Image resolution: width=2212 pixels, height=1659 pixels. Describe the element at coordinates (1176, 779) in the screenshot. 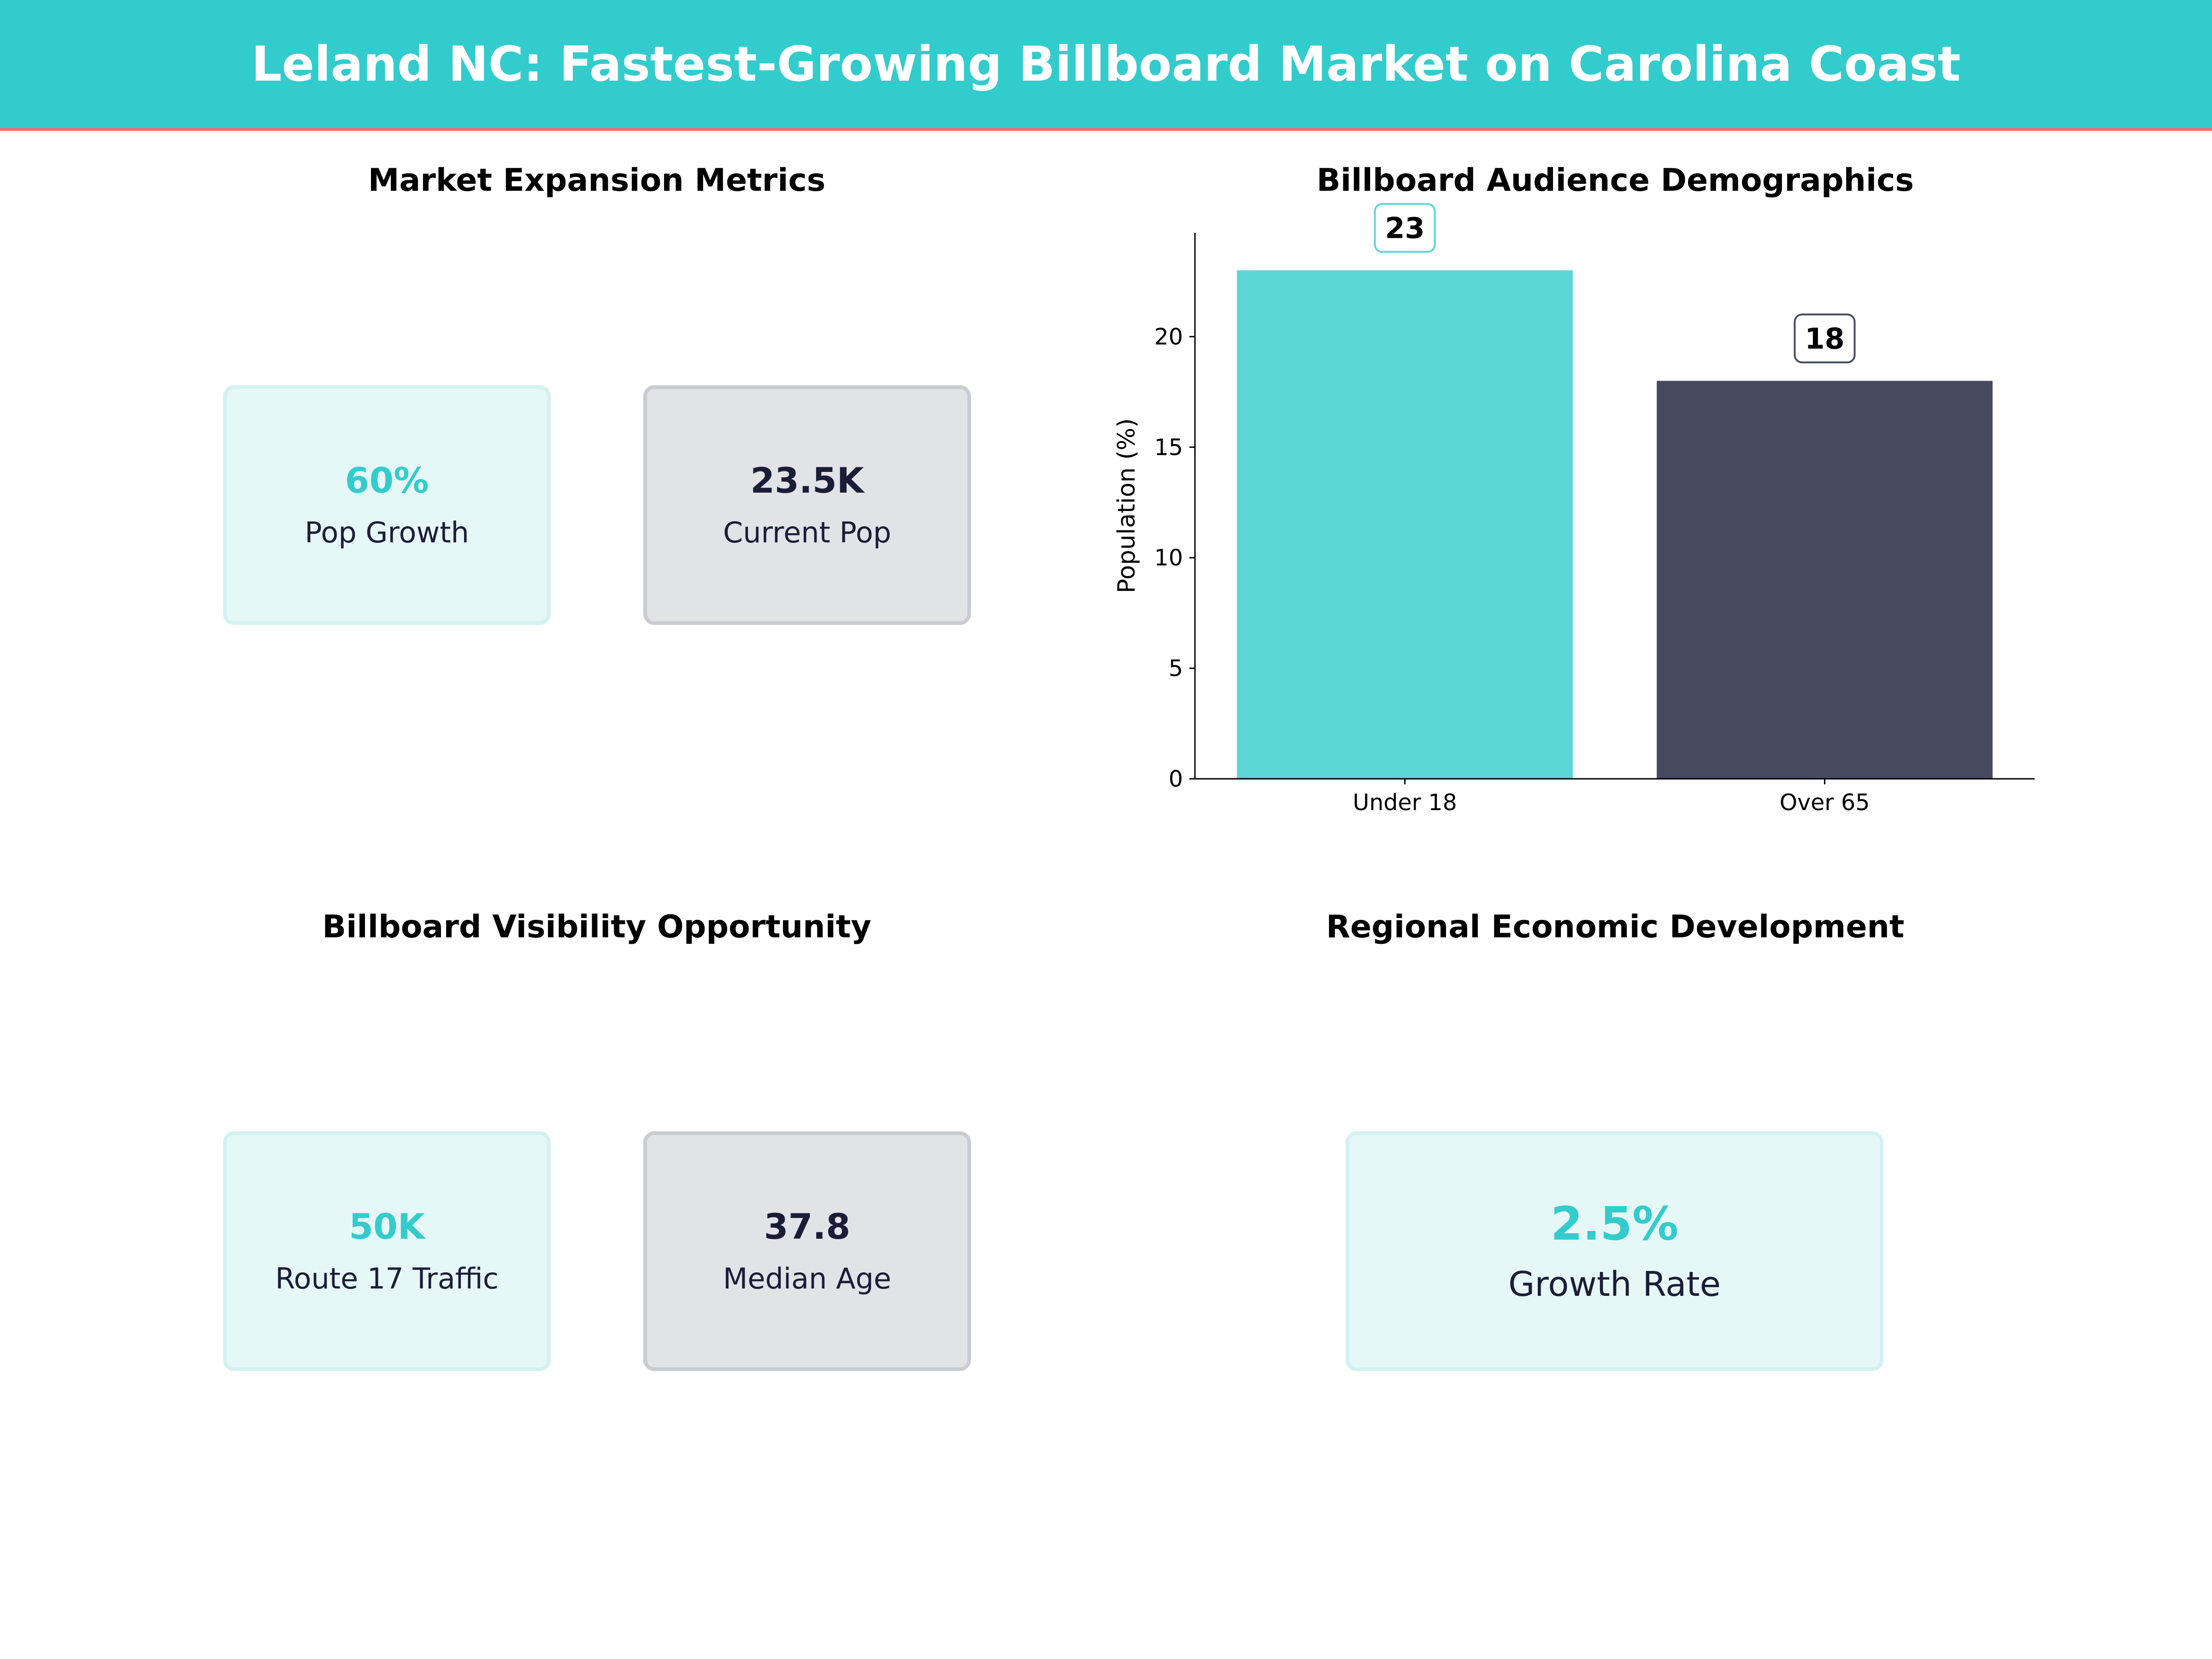

I see `y-tick-label: 0` at that location.